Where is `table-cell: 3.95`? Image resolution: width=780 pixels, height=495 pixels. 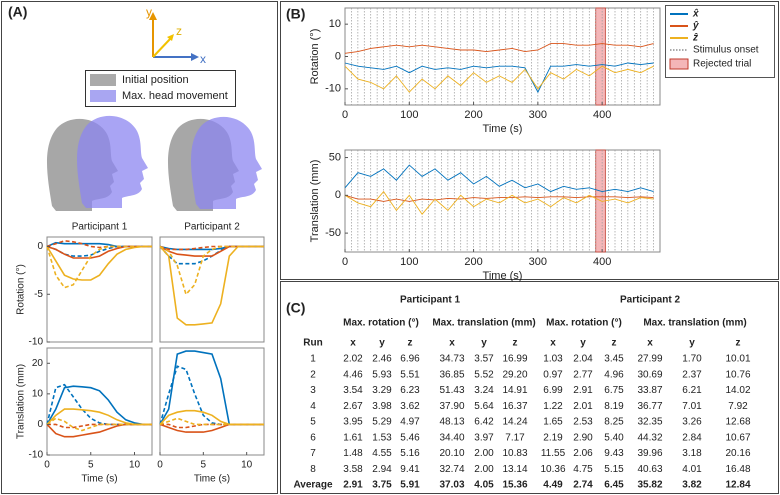 table-cell: 3.95 is located at coordinates (353, 422).